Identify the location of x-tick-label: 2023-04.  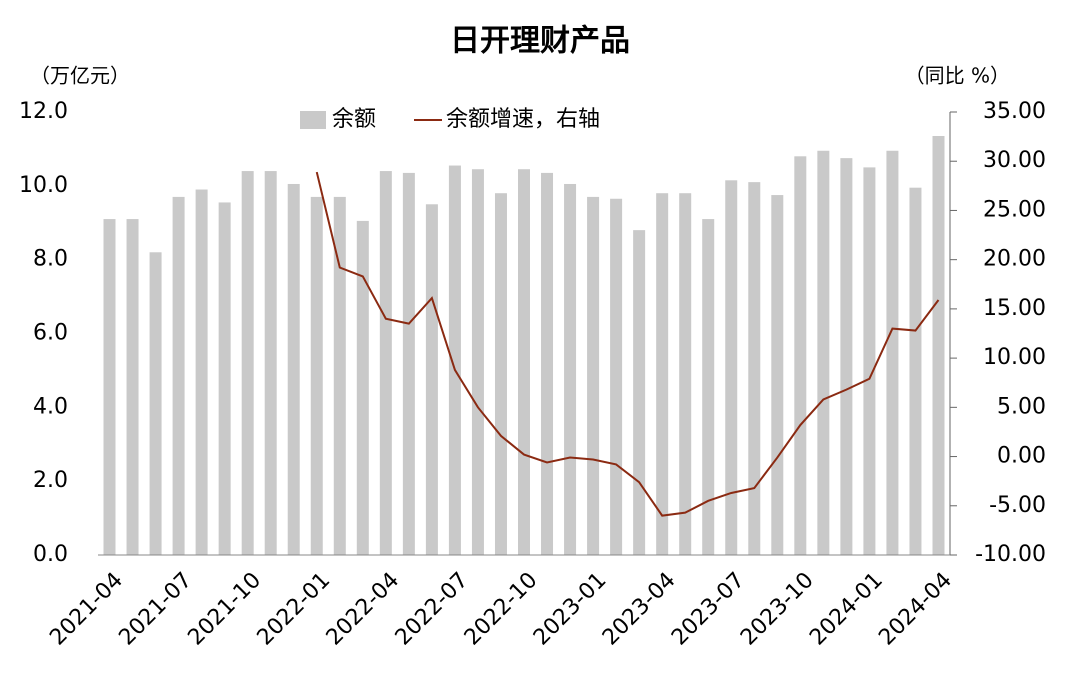
(639, 609).